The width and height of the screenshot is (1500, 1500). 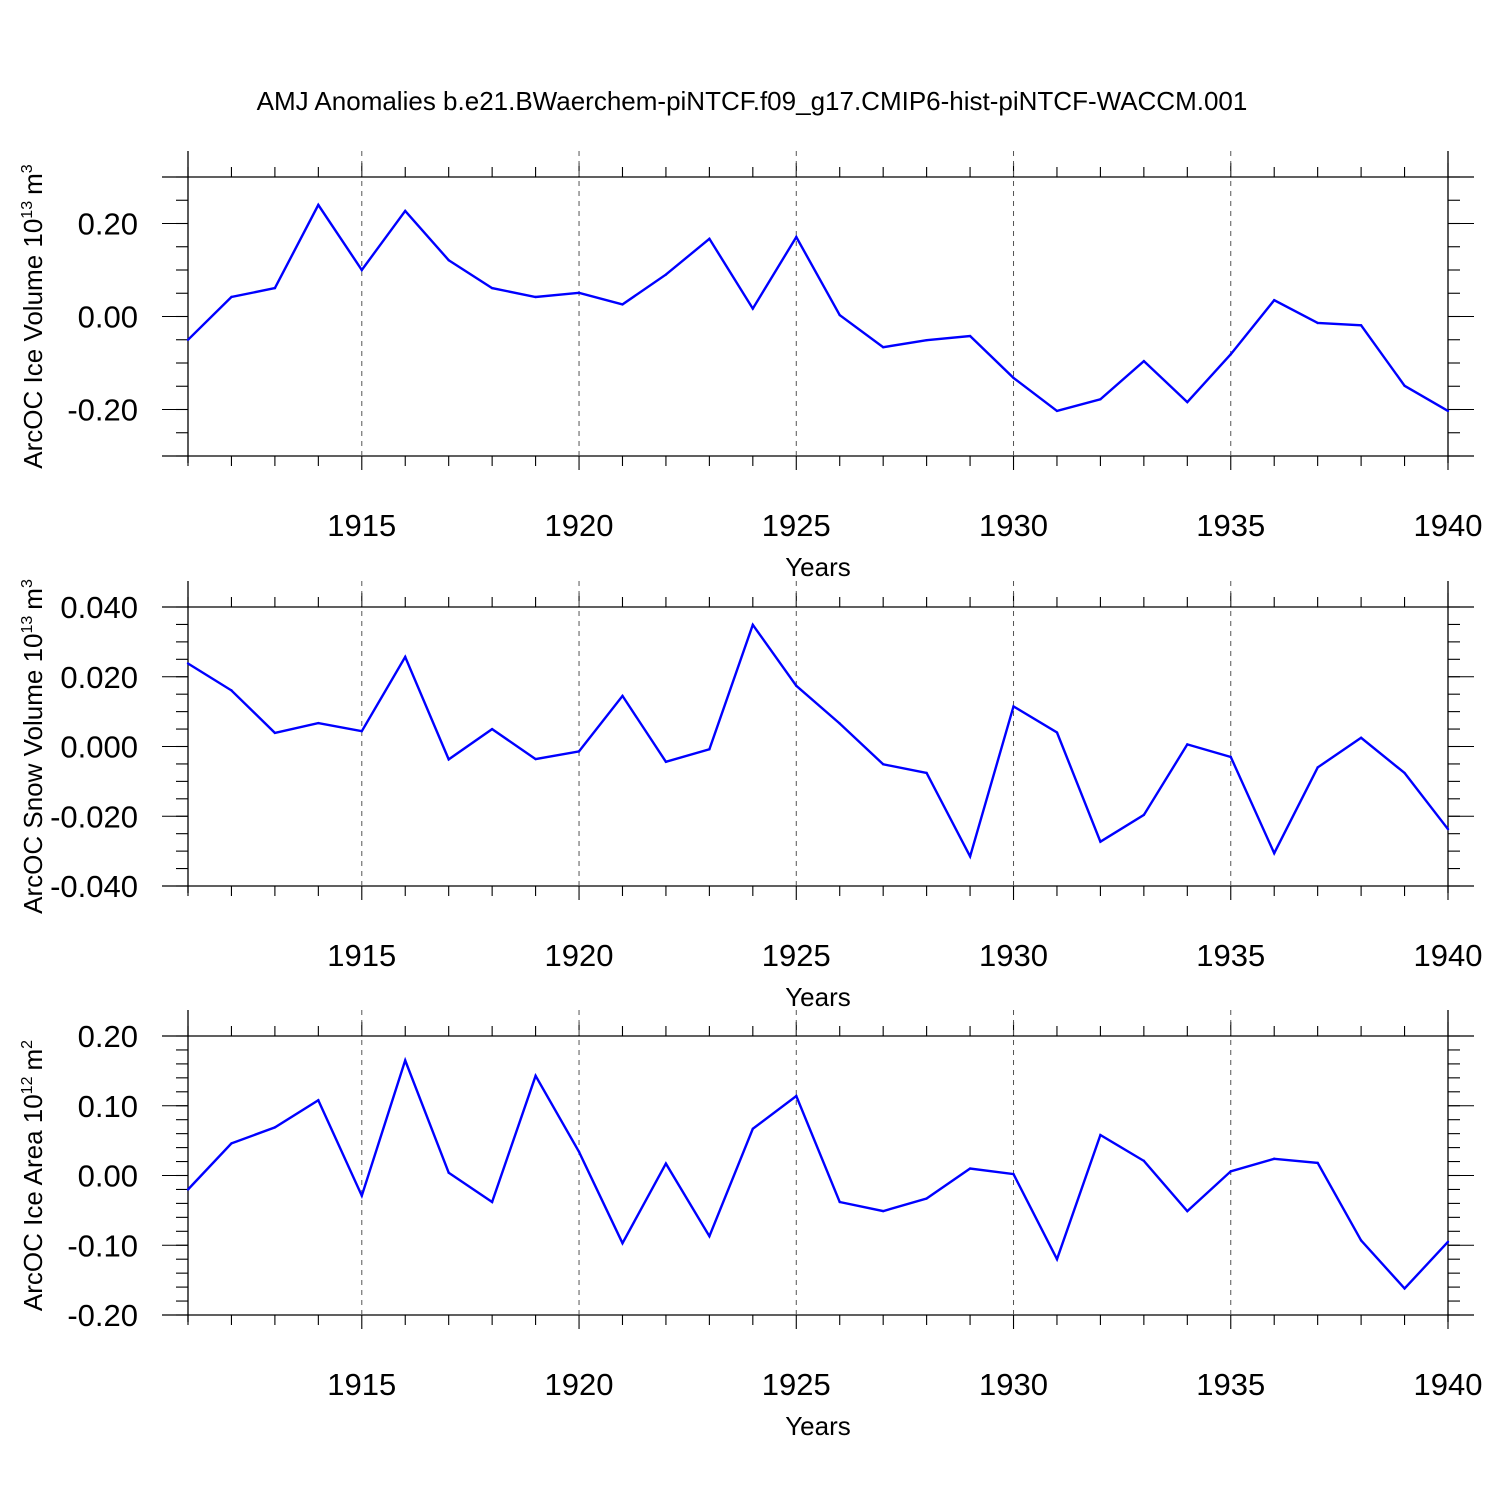 I want to click on y-tick-label: 0.10, so click(x=108, y=1106).